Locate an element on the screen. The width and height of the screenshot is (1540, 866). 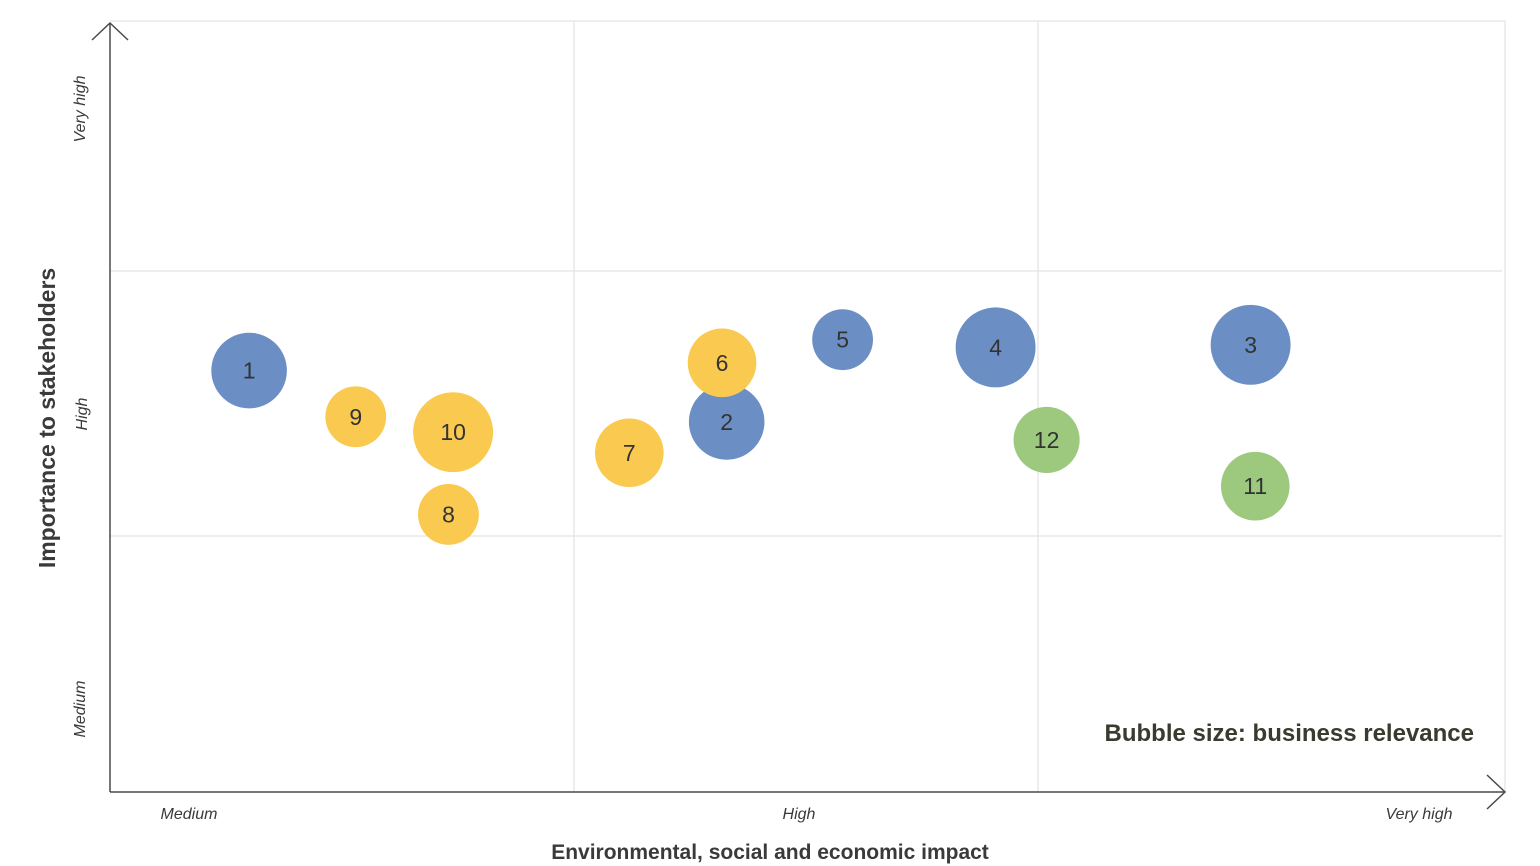
bubble-4: 4 is located at coordinates (995, 347).